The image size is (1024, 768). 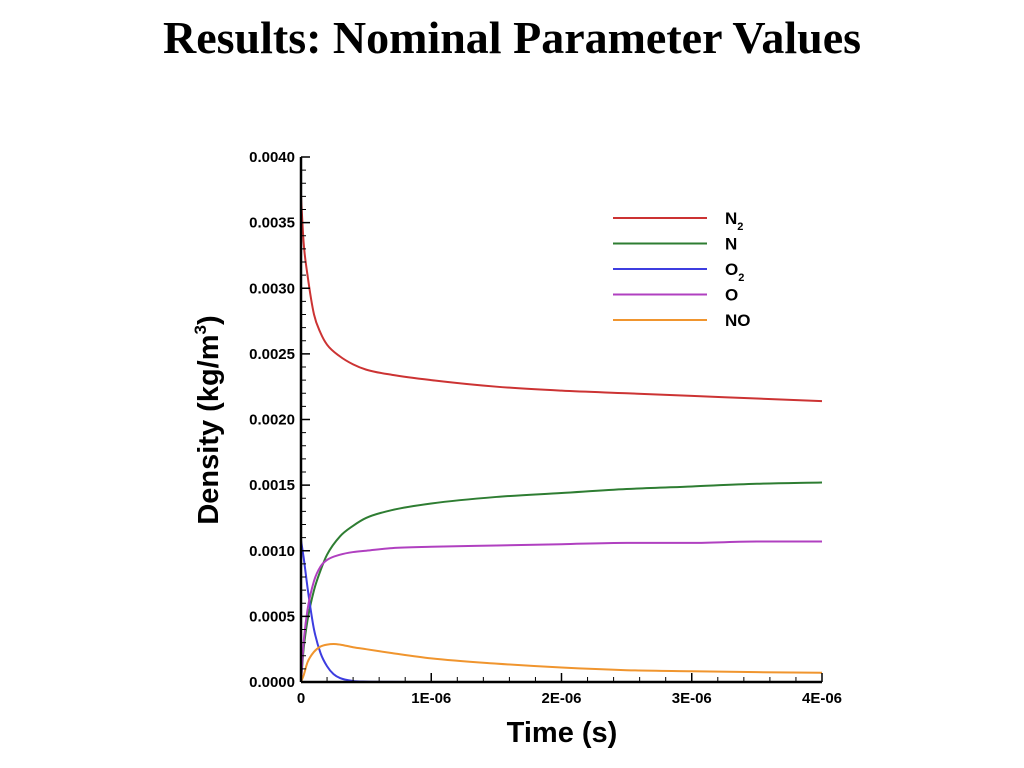 What do you see at coordinates (822, 698) in the screenshot?
I see `x-tick-label: 4E-06` at bounding box center [822, 698].